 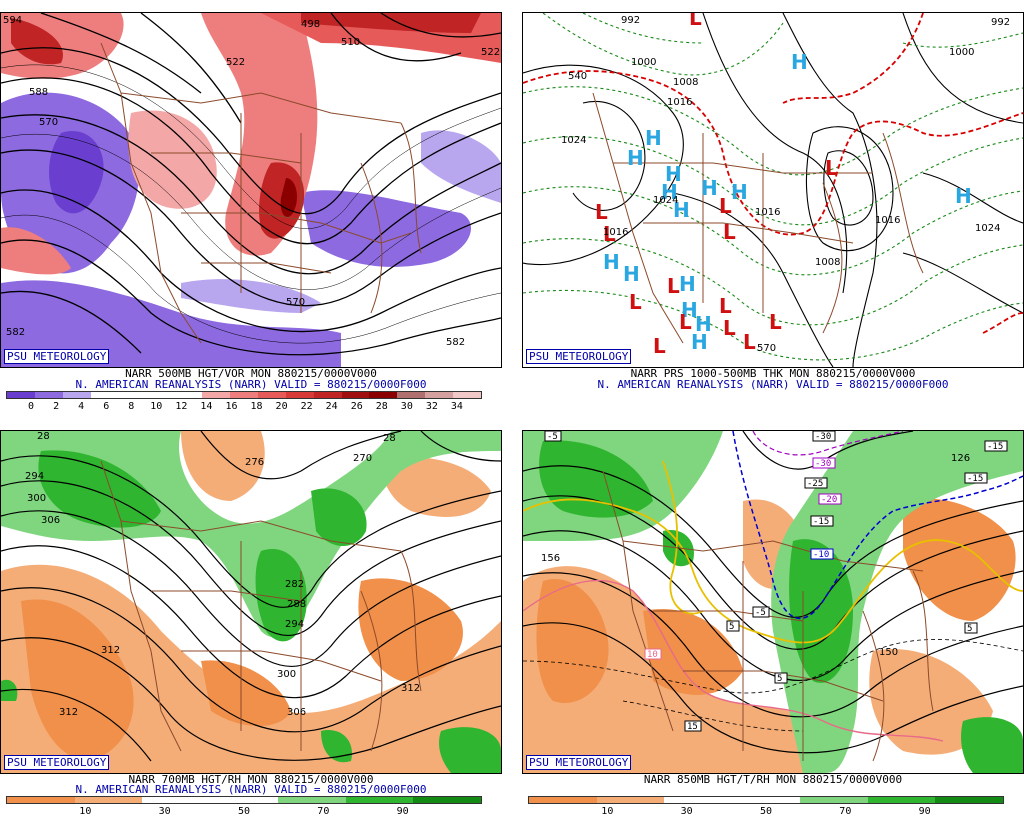 I want to click on svg-text: -30, so click(x=823, y=464).